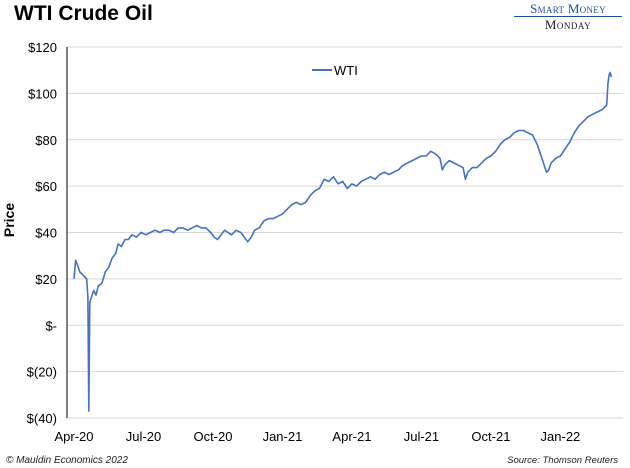 Image resolution: width=630 pixels, height=468 pixels. What do you see at coordinates (143, 436) in the screenshot?
I see `x-tick-label: Jul-20` at bounding box center [143, 436].